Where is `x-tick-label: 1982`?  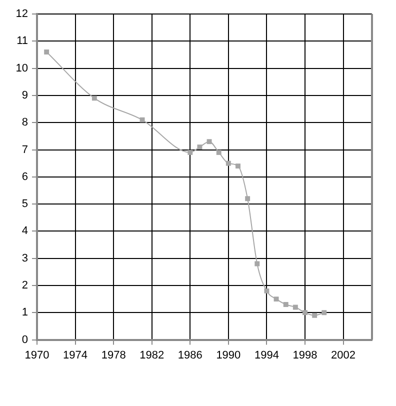 x-tick-label: 1982 is located at coordinates (152, 355).